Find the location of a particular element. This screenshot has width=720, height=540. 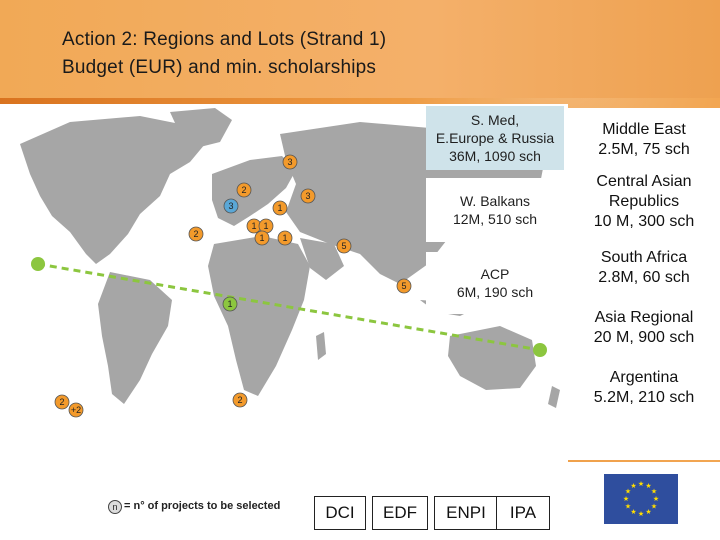

region-line: South Africa is located at coordinates (644, 257).